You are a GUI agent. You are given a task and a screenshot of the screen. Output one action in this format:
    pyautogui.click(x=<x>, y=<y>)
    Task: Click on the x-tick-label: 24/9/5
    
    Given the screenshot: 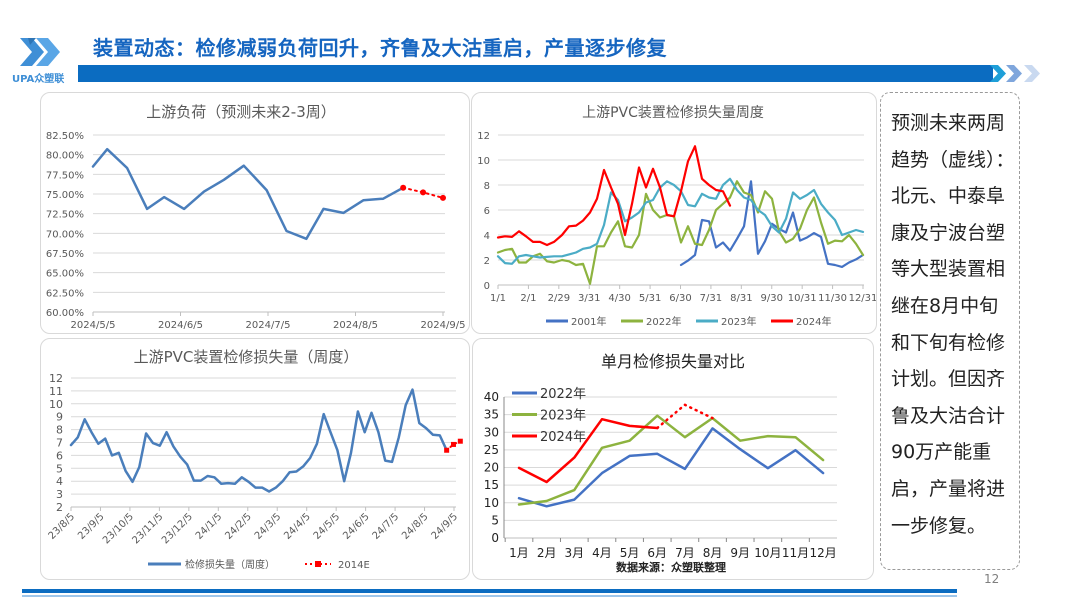 What is the action you would take?
    pyautogui.click(x=445, y=526)
    